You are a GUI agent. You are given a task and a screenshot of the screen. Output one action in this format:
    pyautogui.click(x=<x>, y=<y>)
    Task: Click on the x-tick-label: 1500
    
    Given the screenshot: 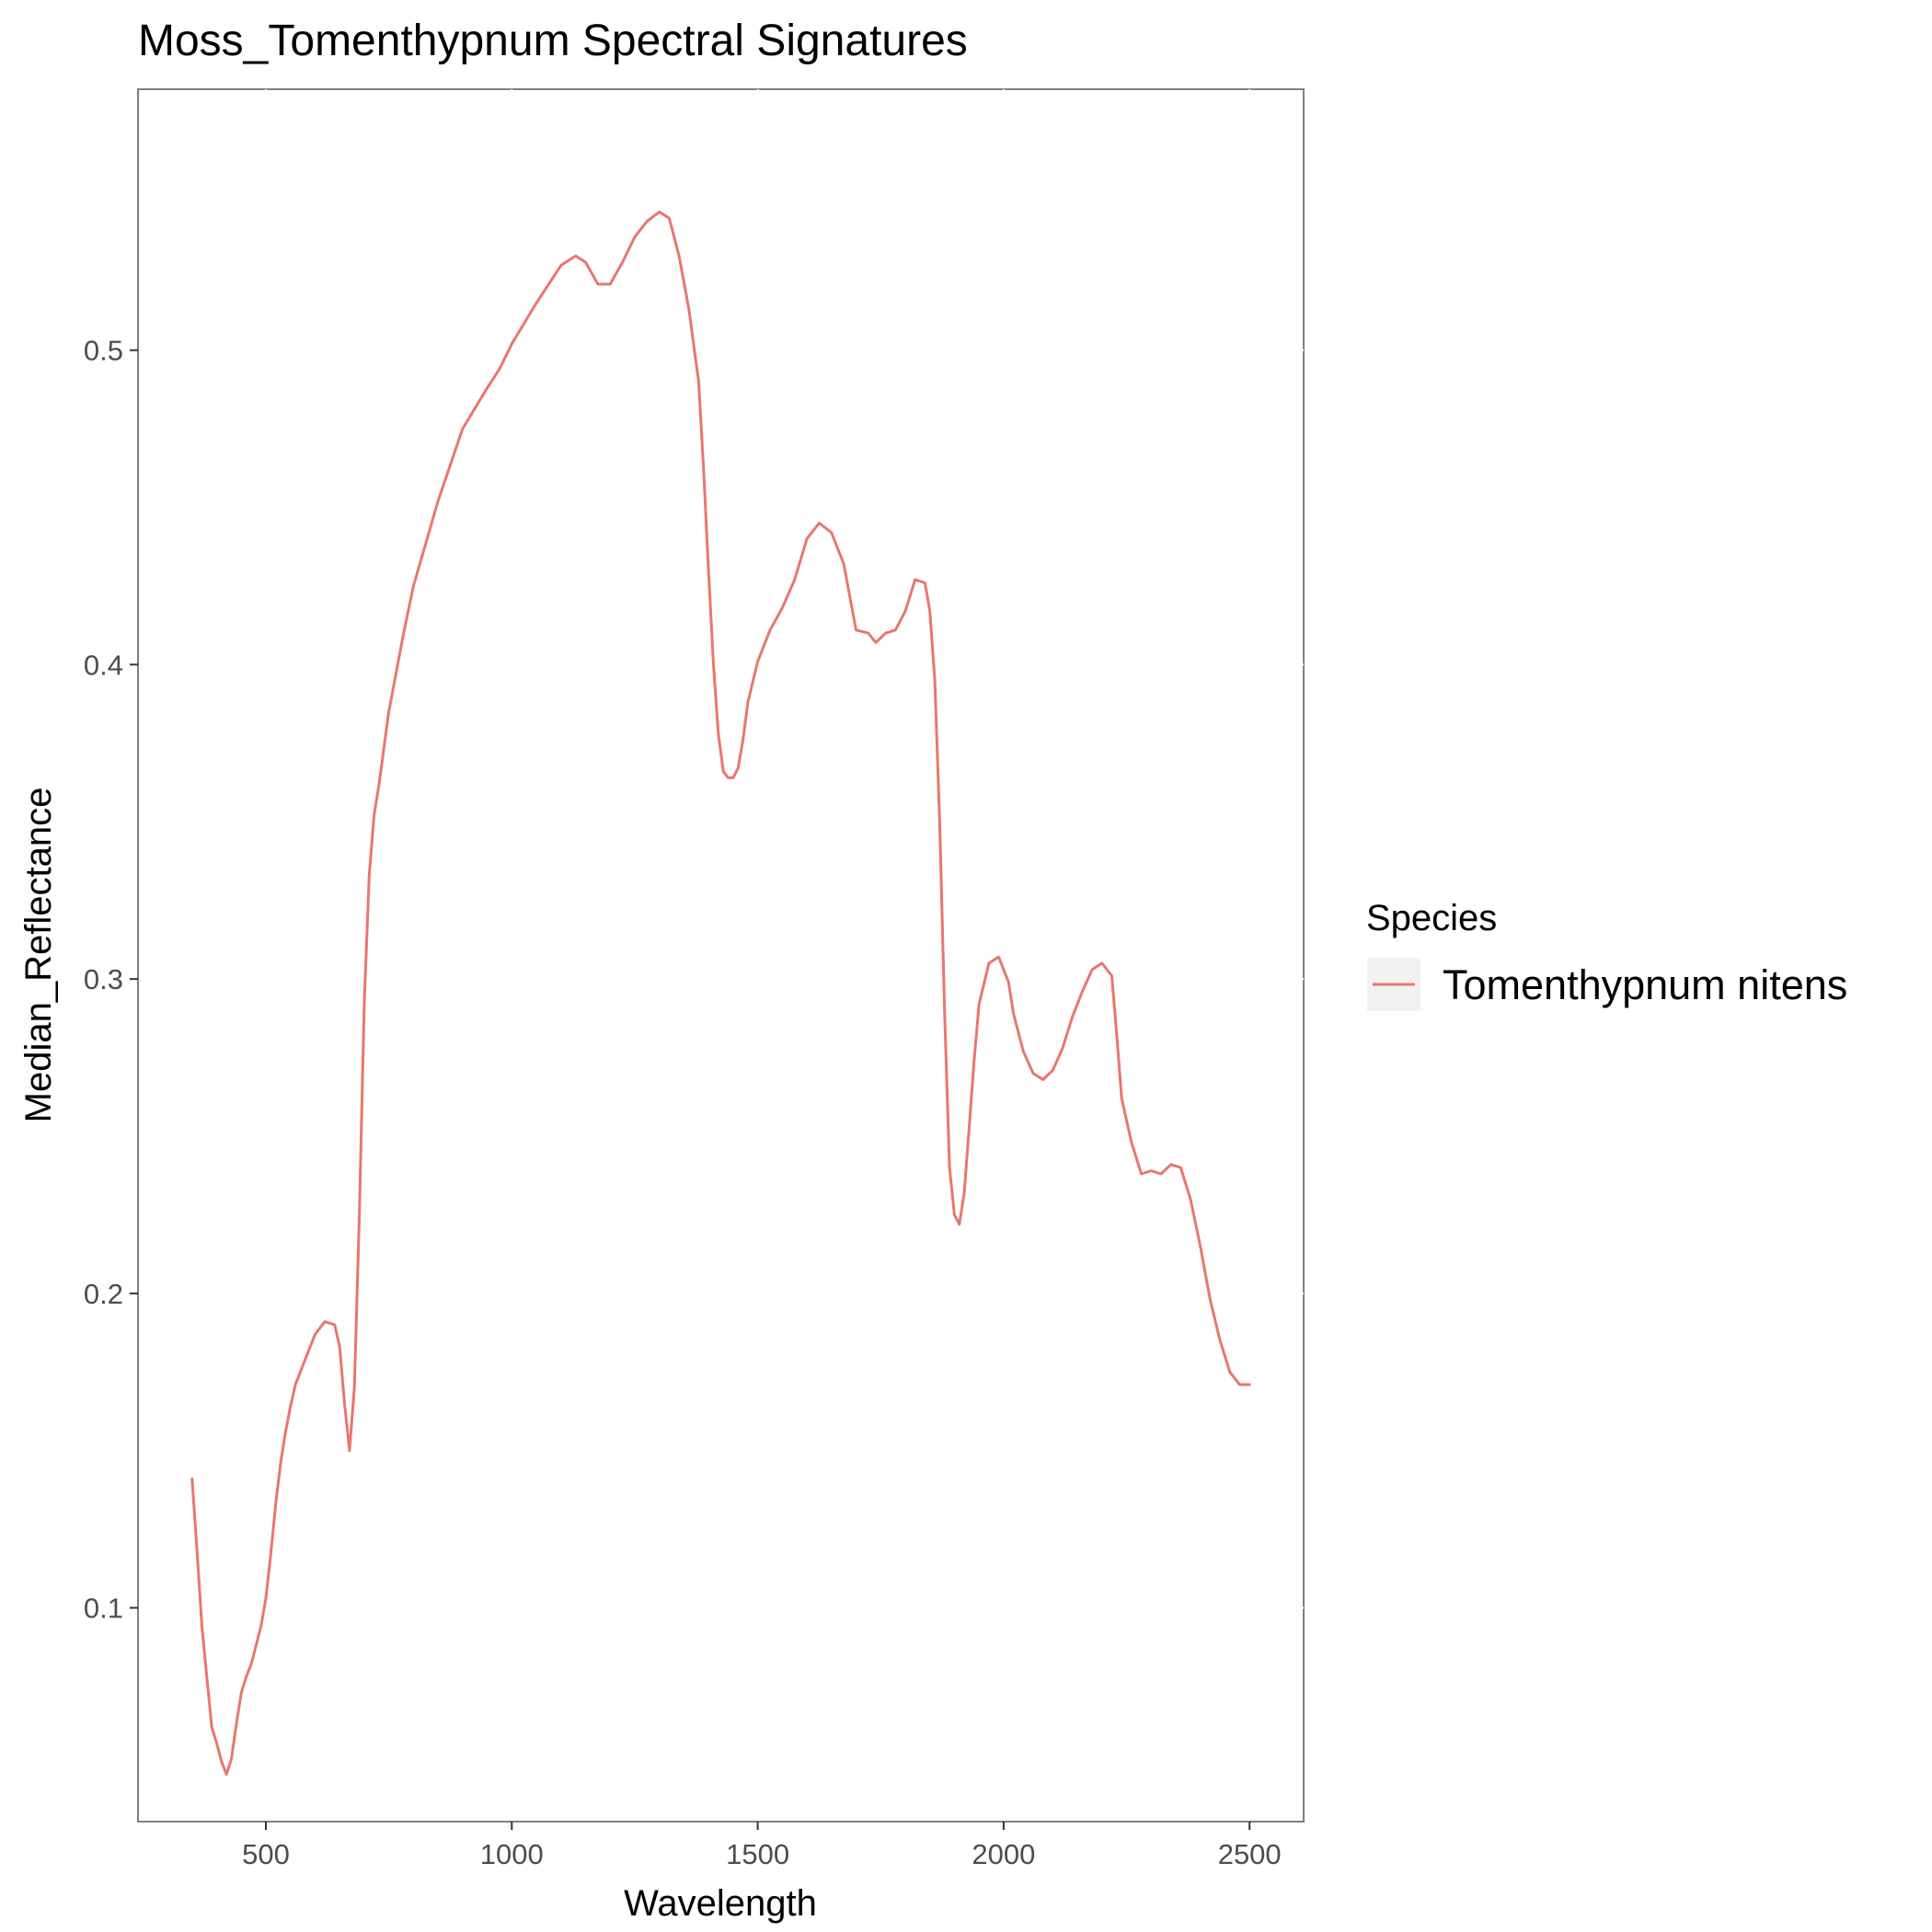 What is the action you would take?
    pyautogui.click(x=757, y=1854)
    